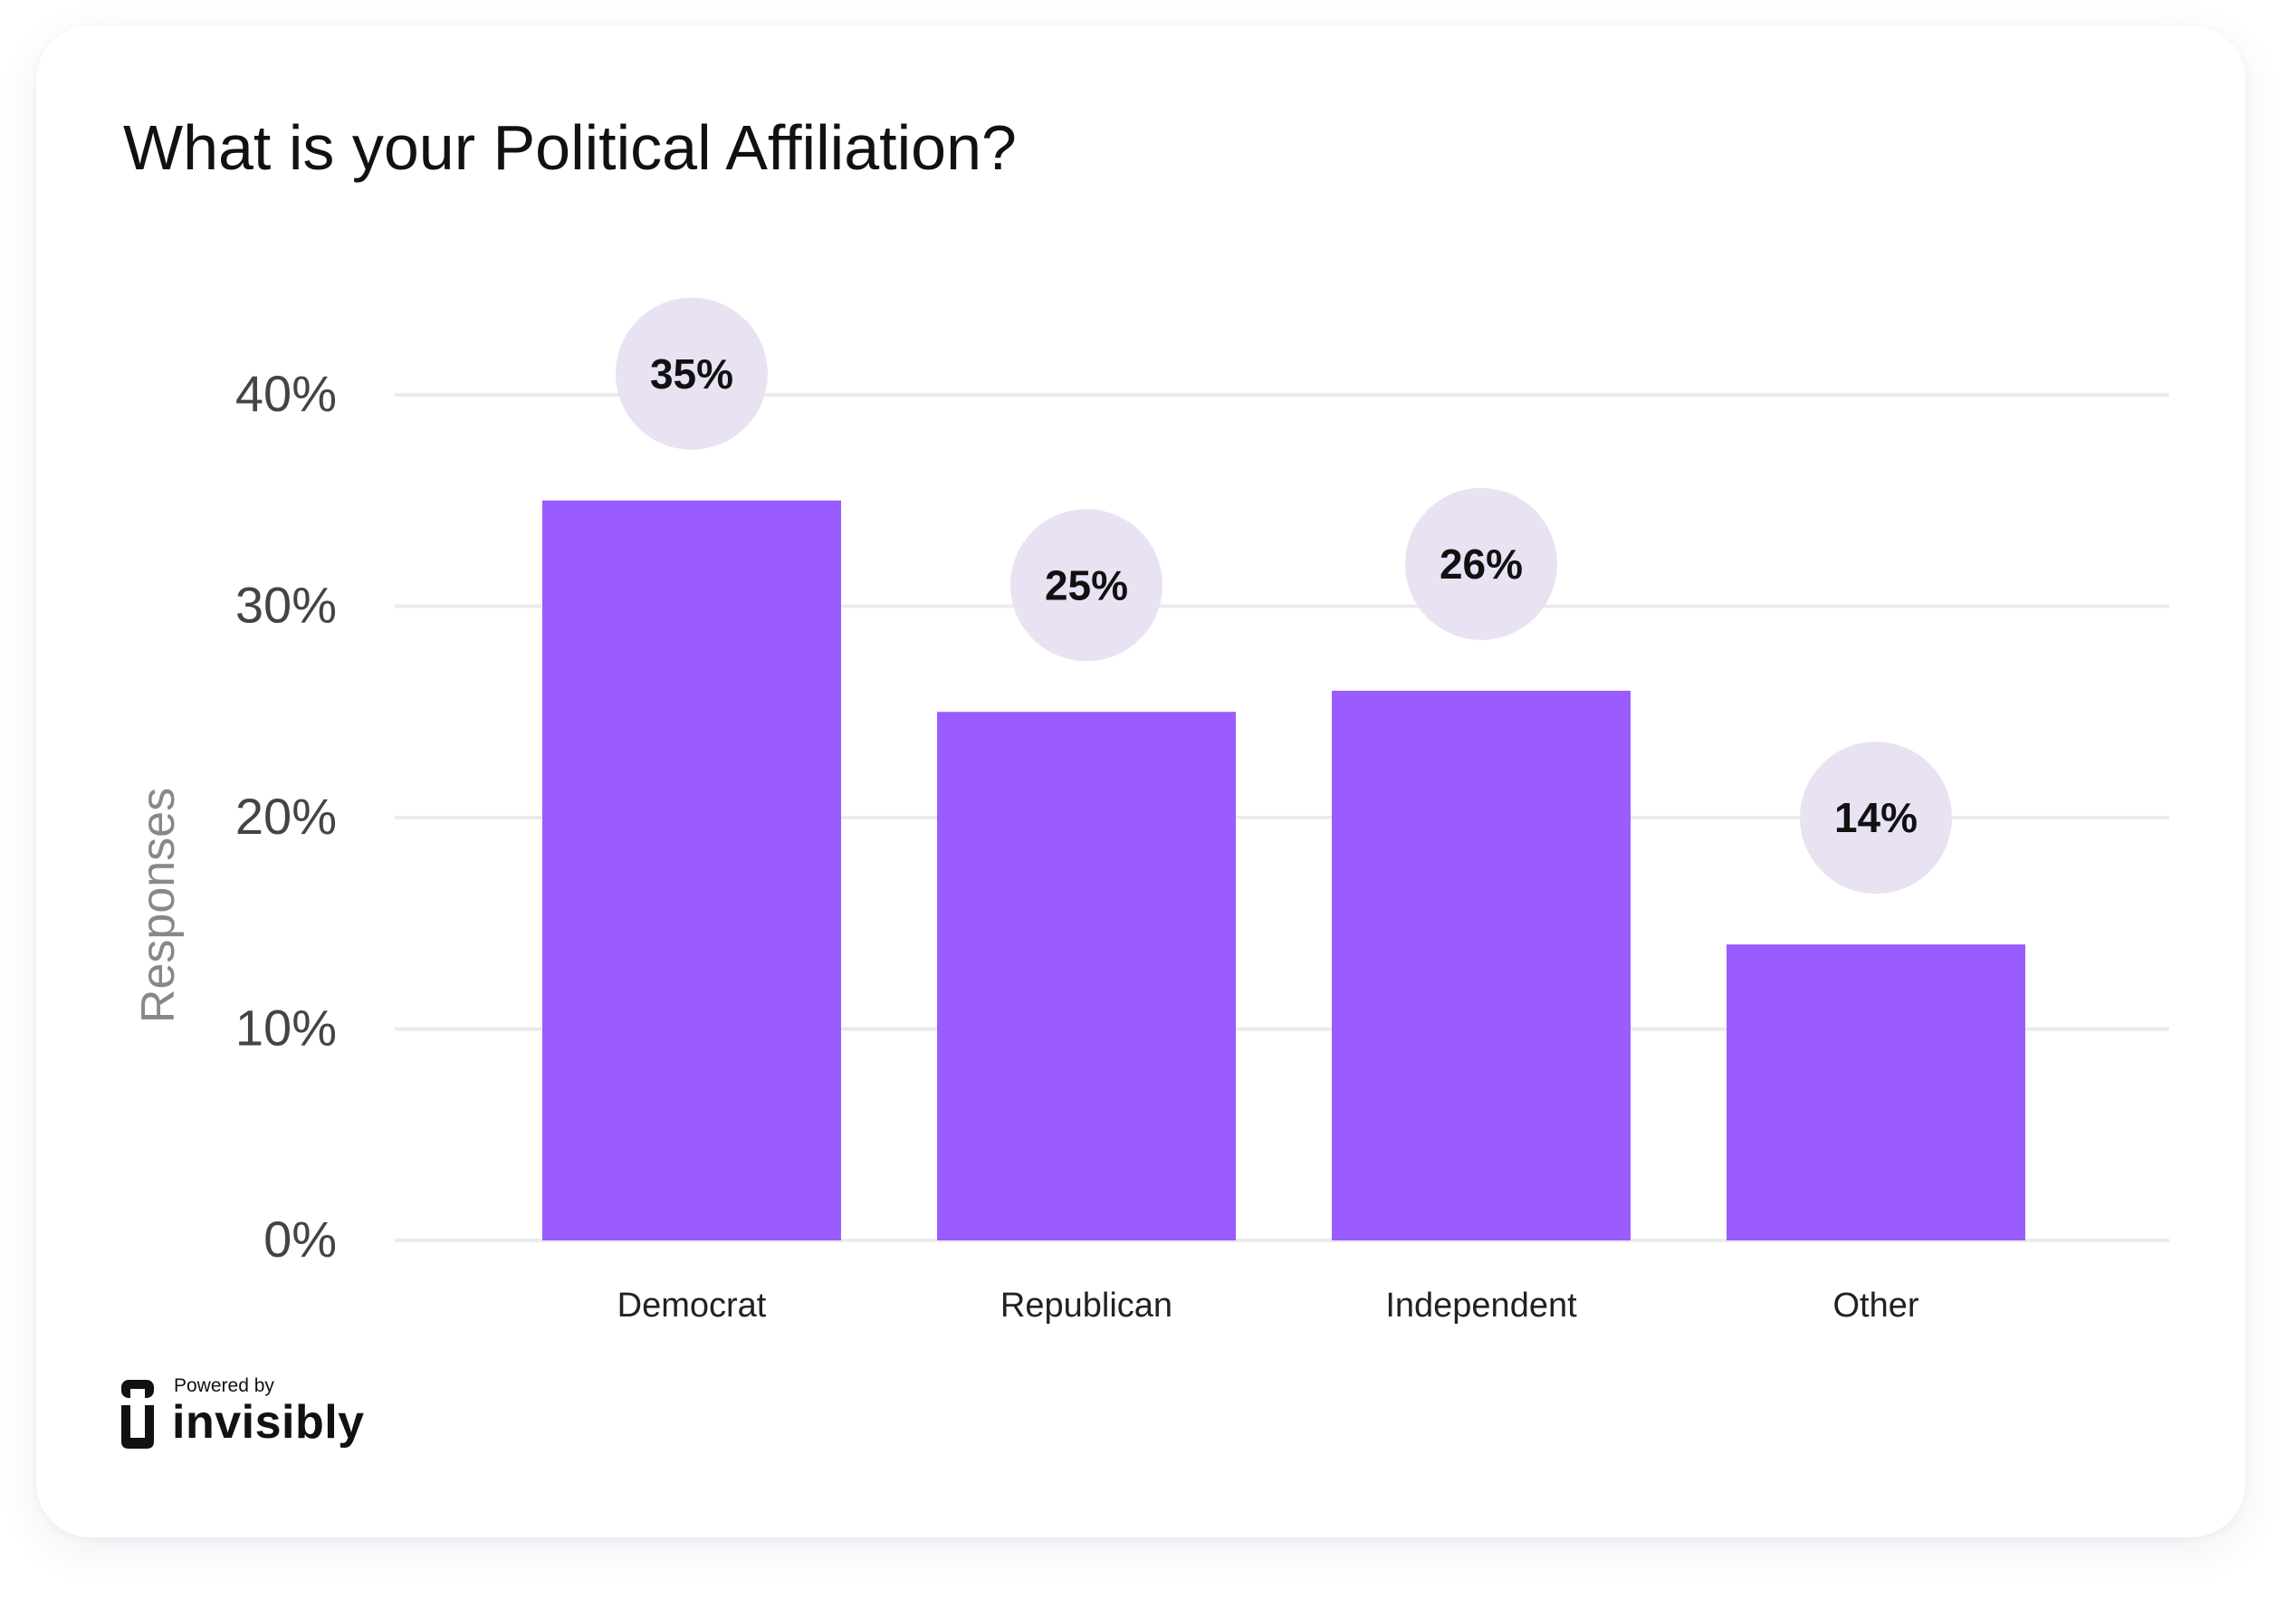 This screenshot has width=2296, height=1608. Describe the element at coordinates (1086, 1306) in the screenshot. I see `x-tick-label: Republican` at that location.